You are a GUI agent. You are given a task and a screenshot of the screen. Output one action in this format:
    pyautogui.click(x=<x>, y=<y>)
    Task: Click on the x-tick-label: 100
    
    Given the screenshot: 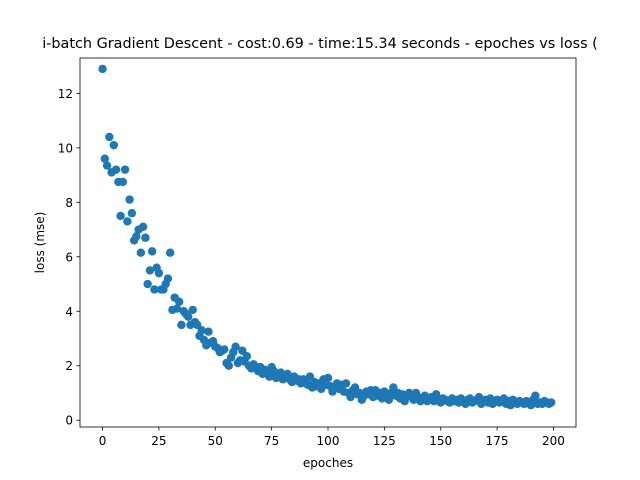 What is the action you would take?
    pyautogui.click(x=328, y=441)
    